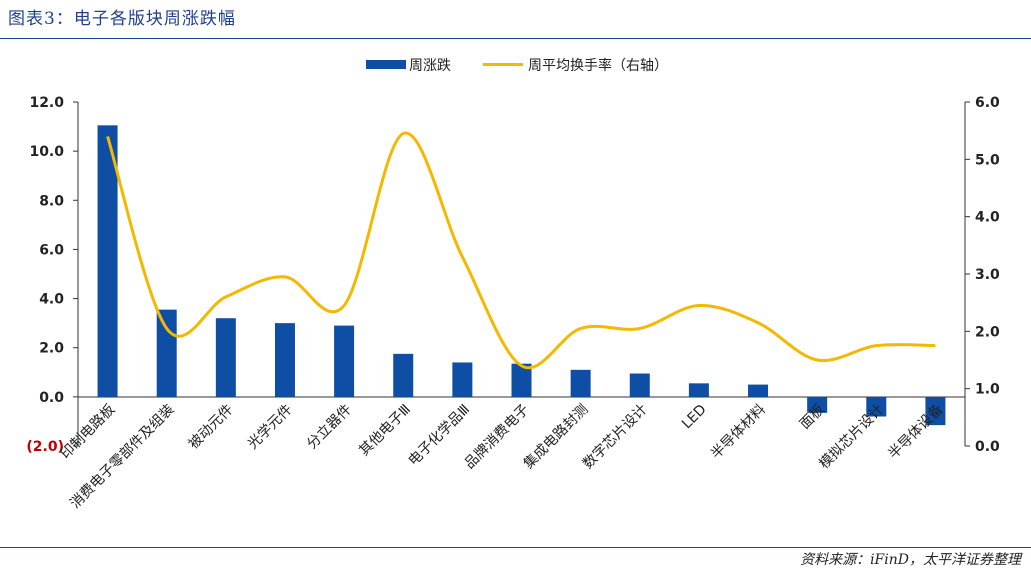  Describe the element at coordinates (122, 457) in the screenshot. I see `x-tick-label: 消费电子零部件及组装` at that location.